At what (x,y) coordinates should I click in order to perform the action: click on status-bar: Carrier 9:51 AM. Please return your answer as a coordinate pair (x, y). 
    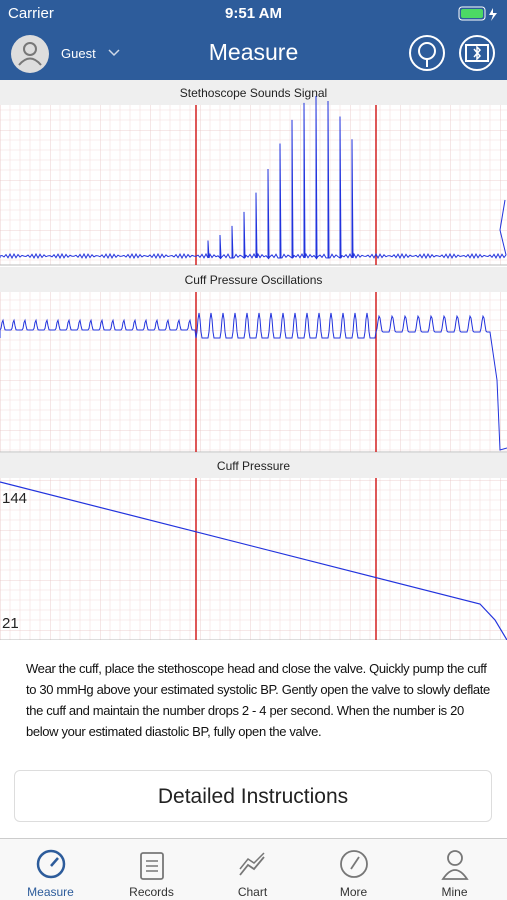
    Looking at the image, I should click on (253, 14).